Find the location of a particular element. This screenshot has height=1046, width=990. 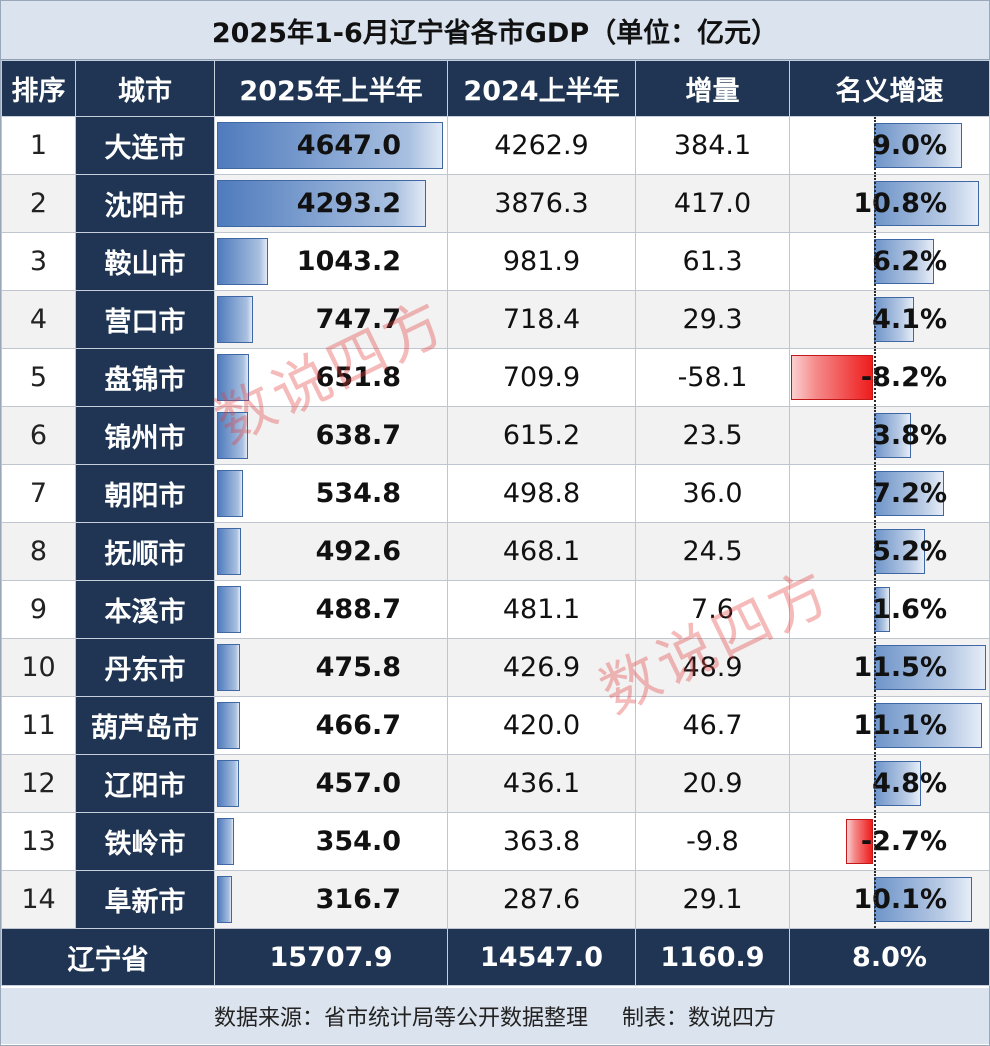

growth-data-bar-negative is located at coordinates (832, 377).